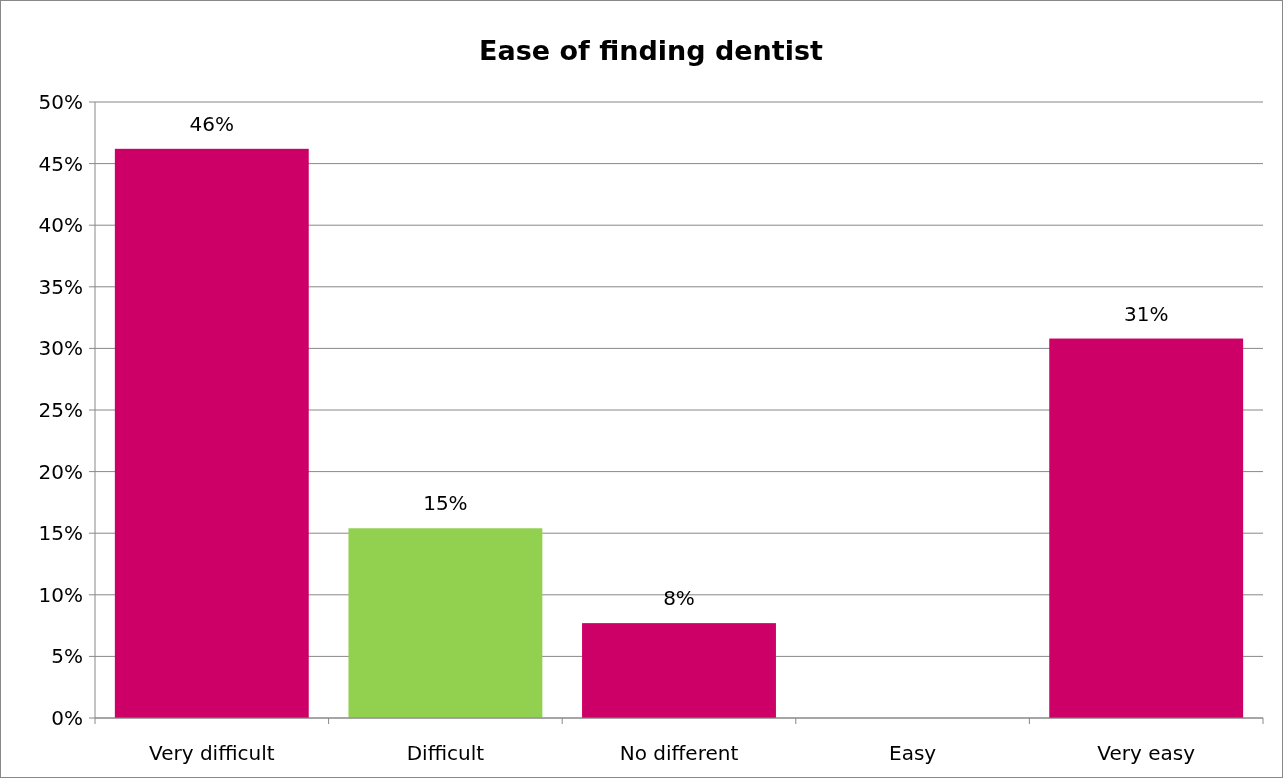 The image size is (1283, 778). What do you see at coordinates (60, 471) in the screenshot?
I see `y-tick-label: 20%` at bounding box center [60, 471].